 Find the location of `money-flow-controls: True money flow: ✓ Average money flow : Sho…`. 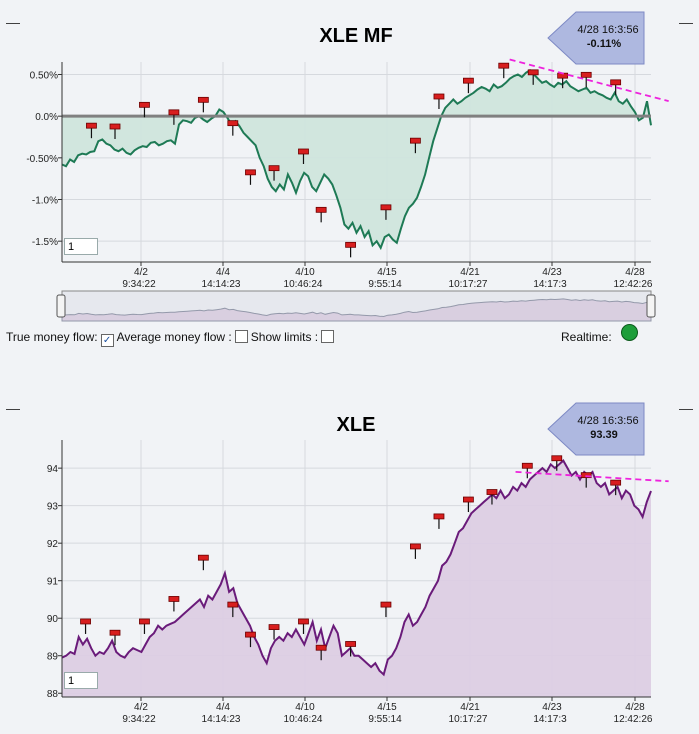

money-flow-controls: True money flow: ✓ Average money flow : Sho… is located at coordinates (171, 338).